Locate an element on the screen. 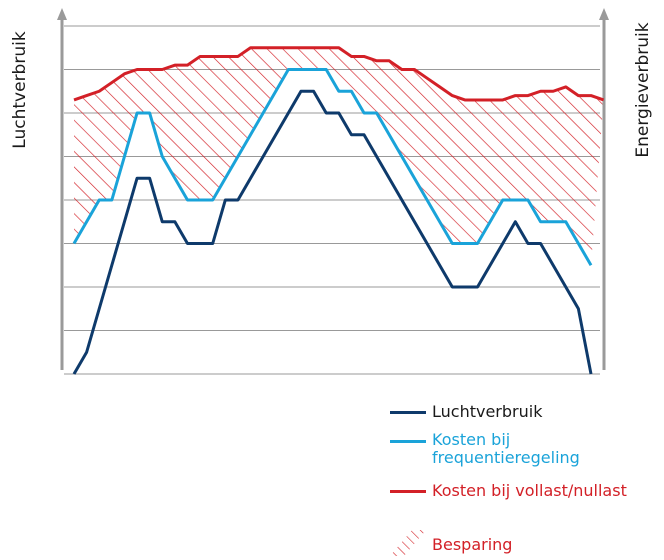  hatch-swatch-icon is located at coordinates (408, 543).